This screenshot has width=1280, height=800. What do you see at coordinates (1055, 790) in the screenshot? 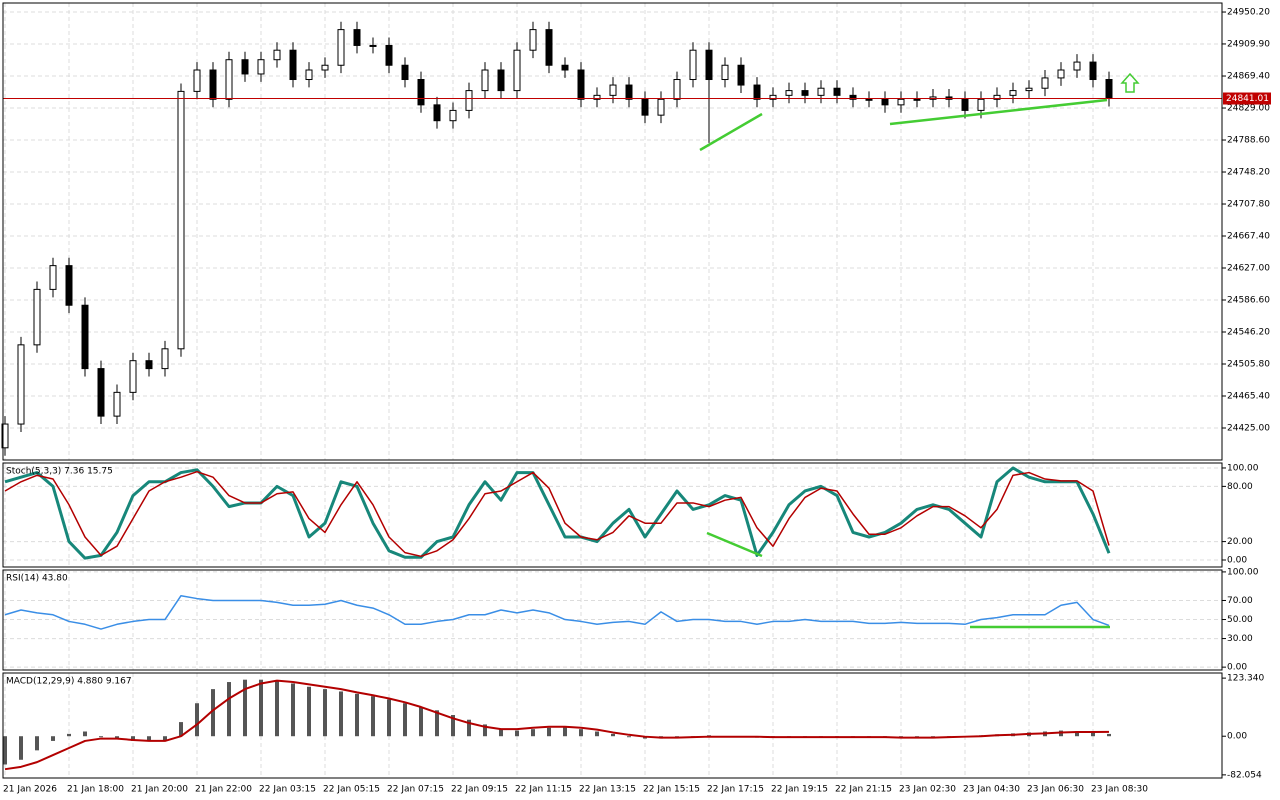
I see `x-tick-label: 23 Jan 06:30` at bounding box center [1055, 790].